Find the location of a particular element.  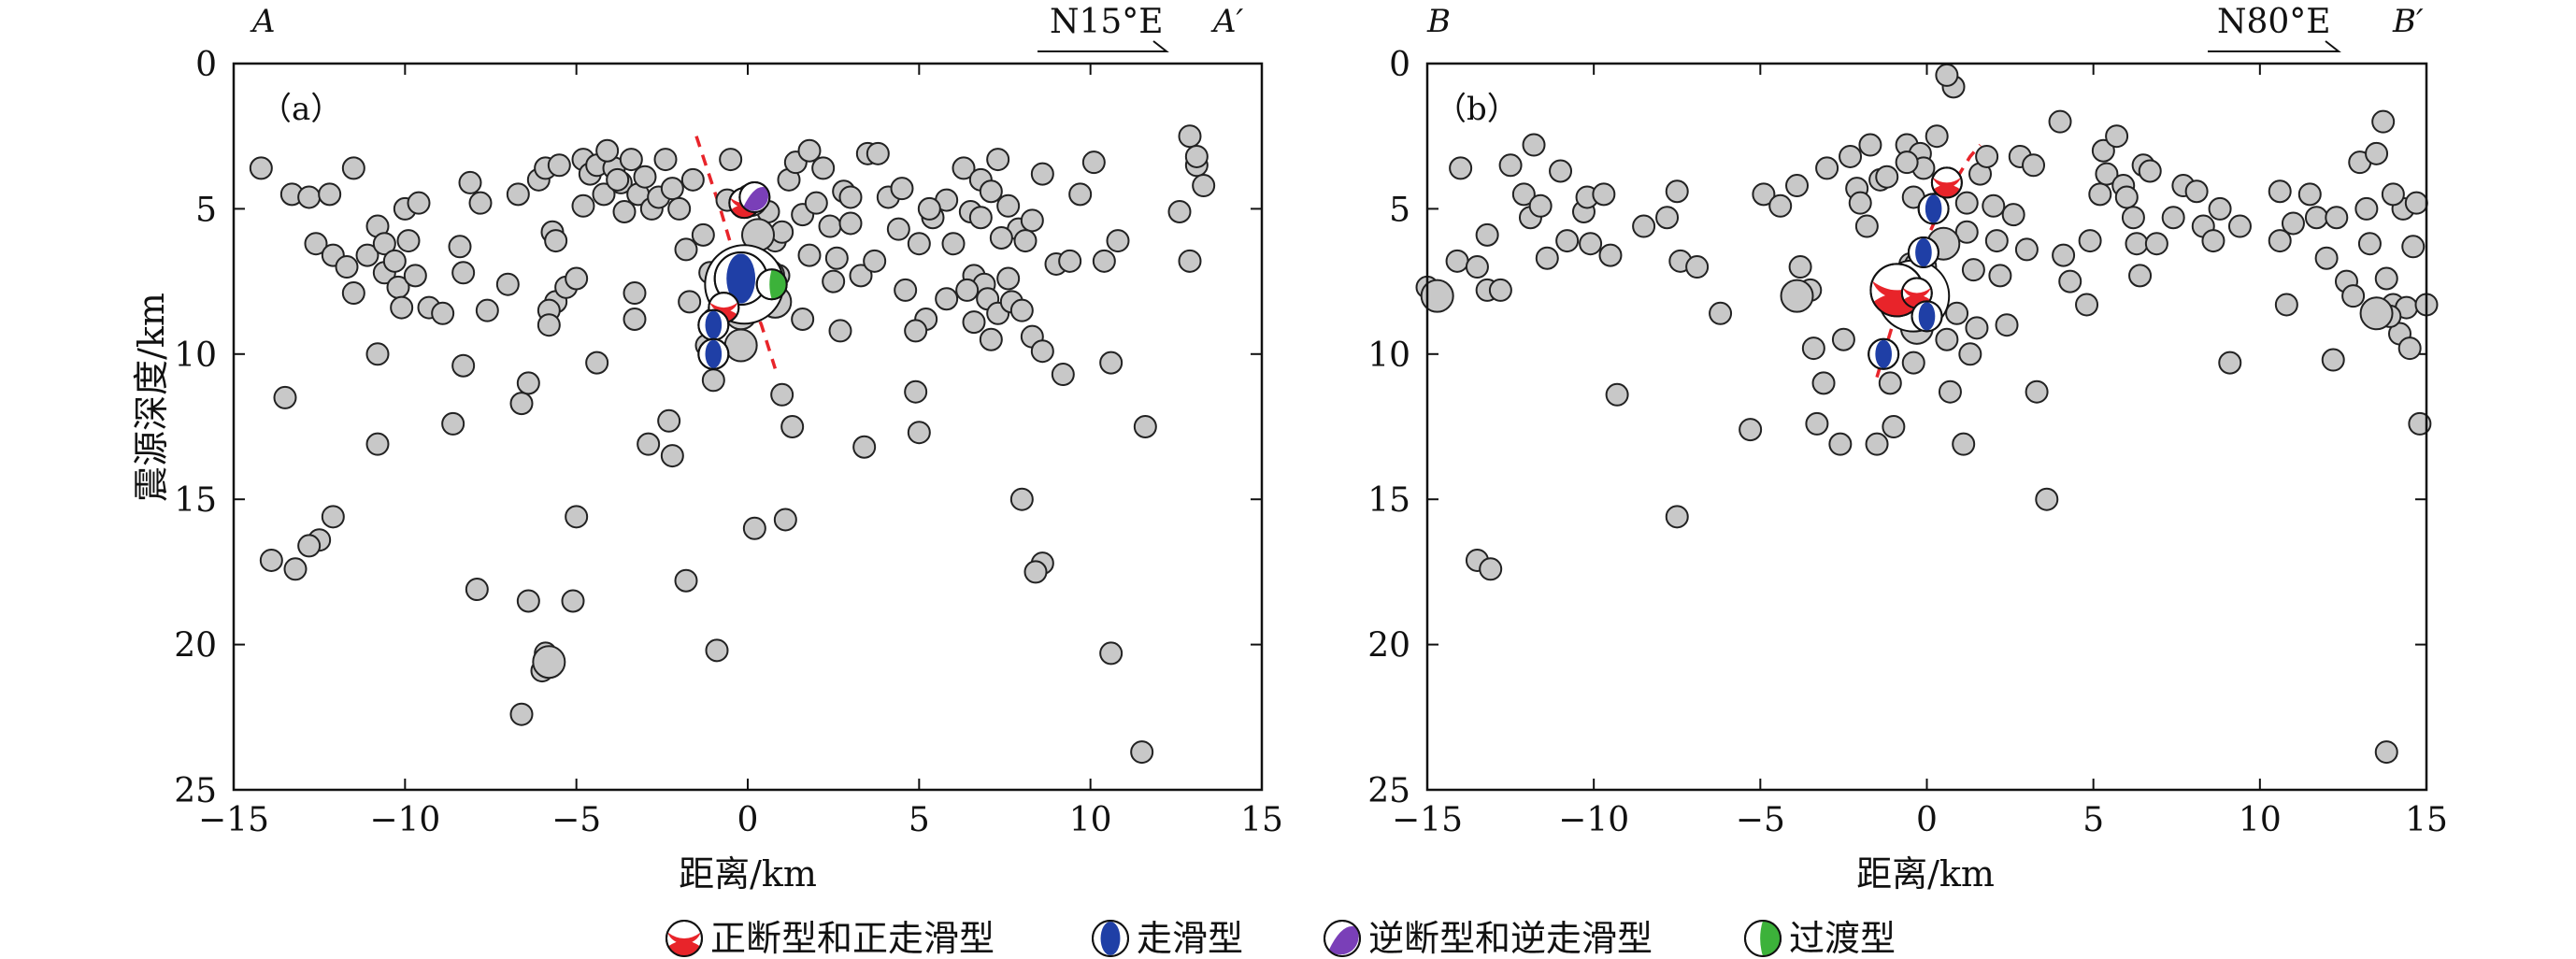

legend-item: 逆断型和逆走滑型 is located at coordinates (1488, 938).